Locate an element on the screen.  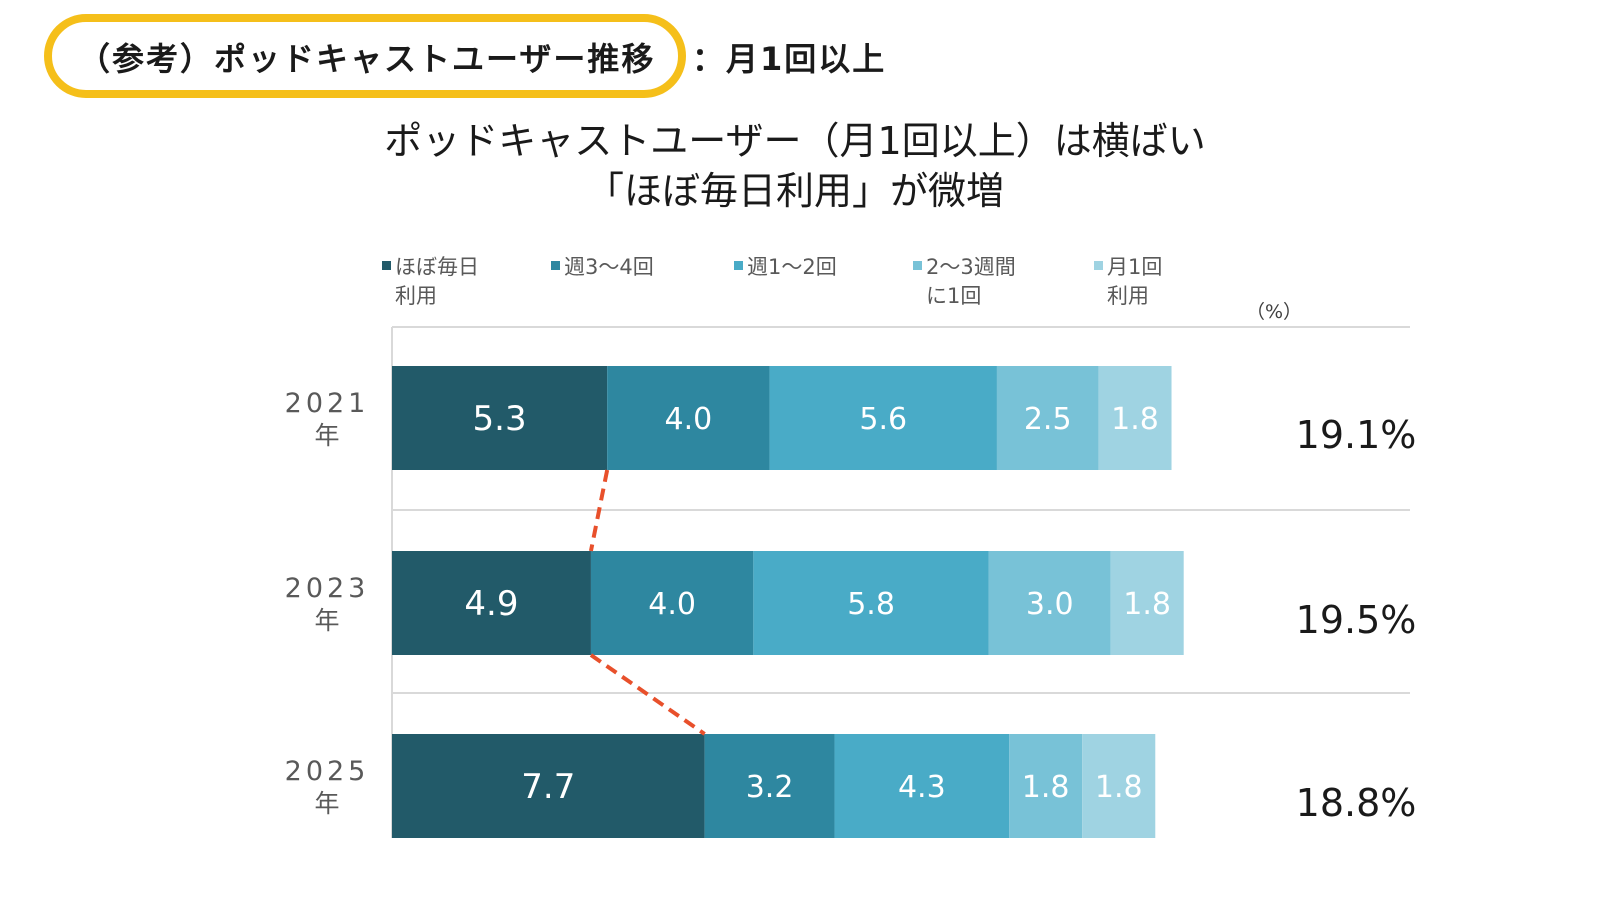
data-label: 3.0 is located at coordinates (1050, 604).